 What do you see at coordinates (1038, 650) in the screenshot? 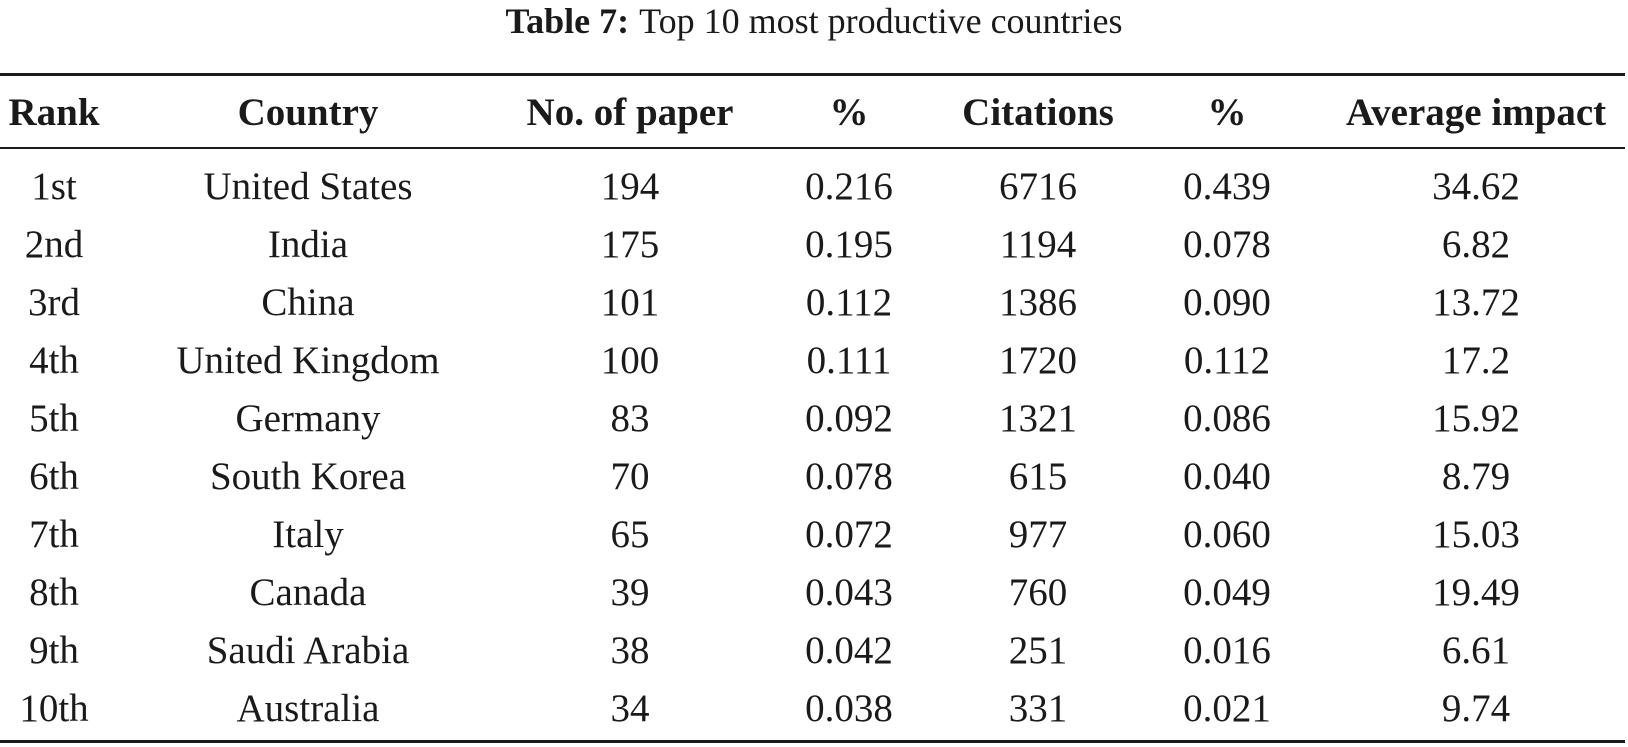
I see `table-cell: 251` at bounding box center [1038, 650].